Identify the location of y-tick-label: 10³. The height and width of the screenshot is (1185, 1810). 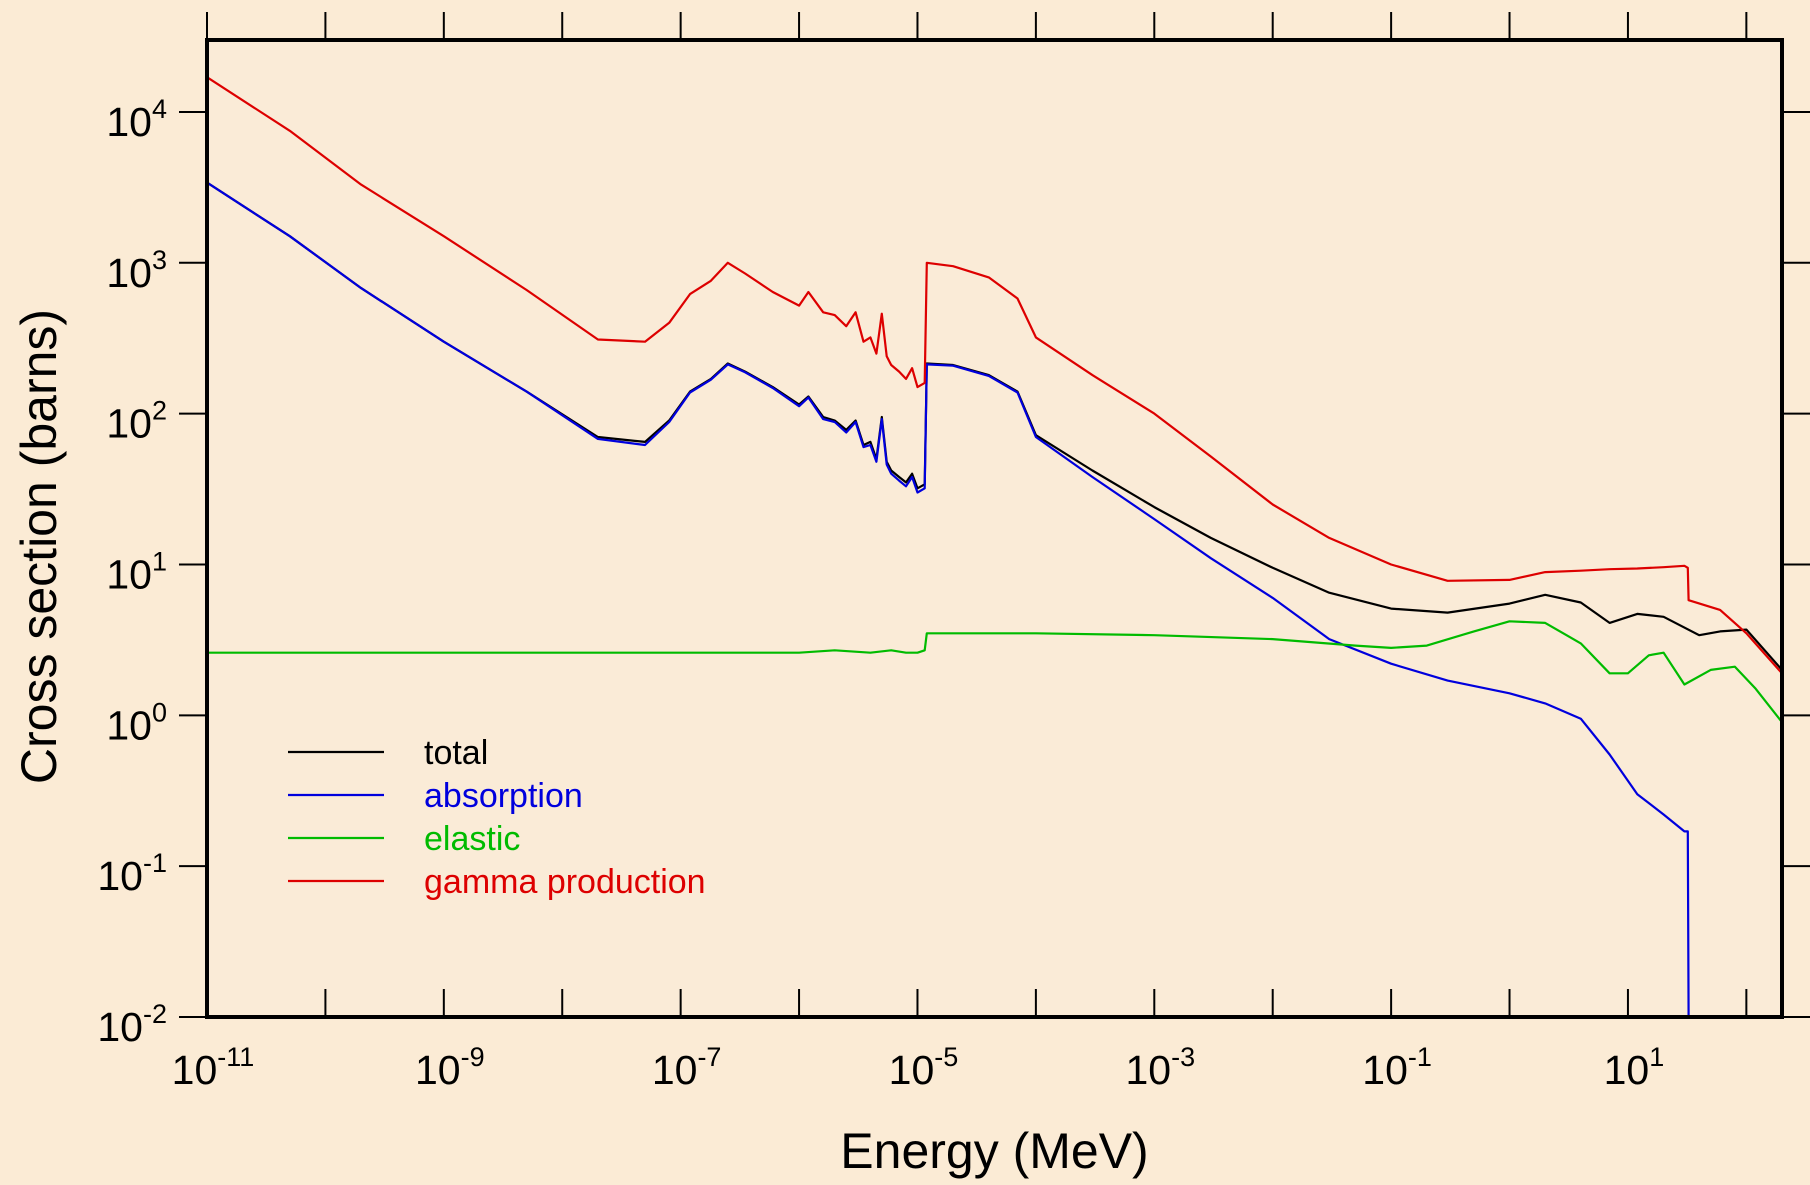
(136, 270).